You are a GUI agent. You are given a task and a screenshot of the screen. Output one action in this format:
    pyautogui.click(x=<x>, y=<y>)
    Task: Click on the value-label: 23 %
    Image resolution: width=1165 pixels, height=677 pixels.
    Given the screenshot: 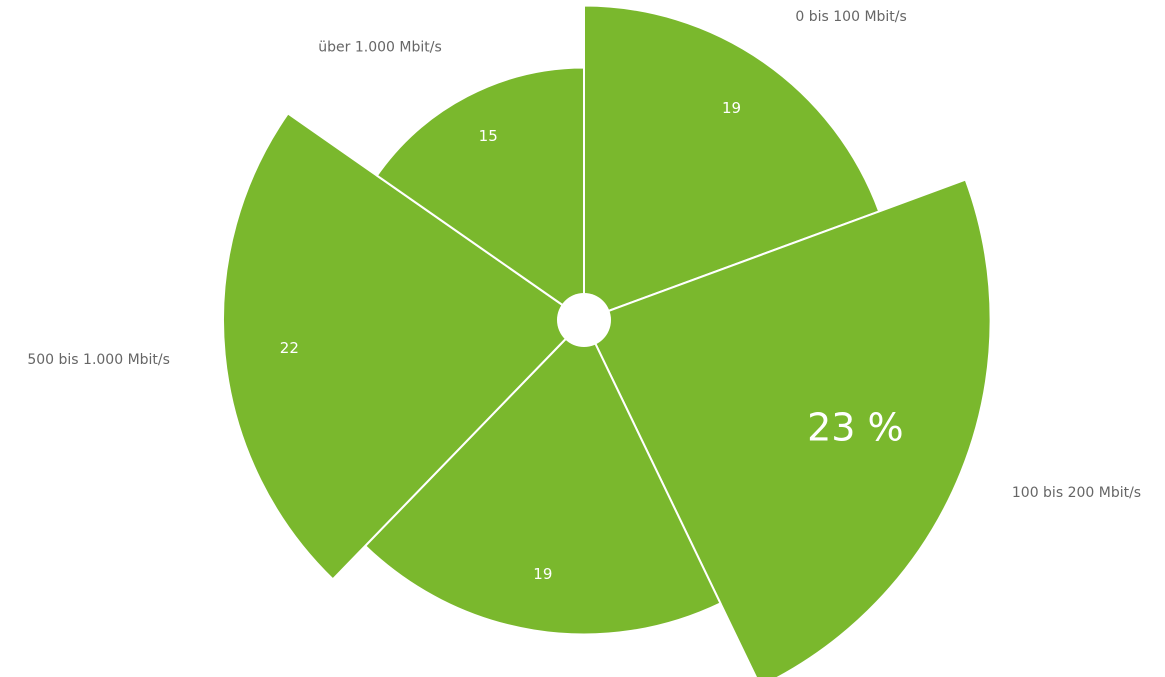 What is the action you would take?
    pyautogui.click(x=855, y=427)
    